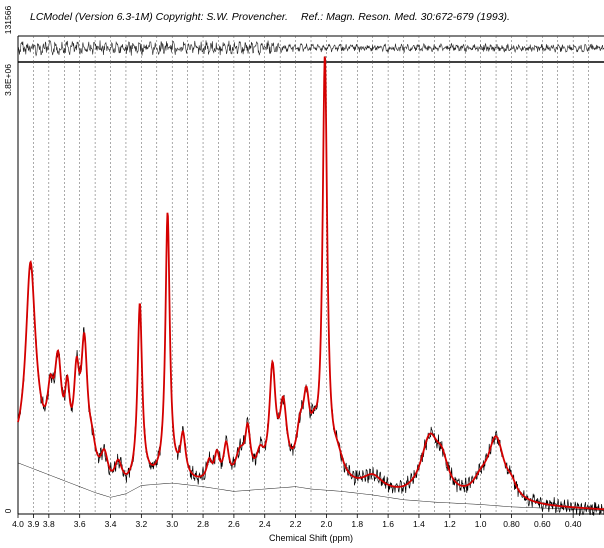  Describe the element at coordinates (49, 524) in the screenshot. I see `x-tick-label: 3.8` at that location.